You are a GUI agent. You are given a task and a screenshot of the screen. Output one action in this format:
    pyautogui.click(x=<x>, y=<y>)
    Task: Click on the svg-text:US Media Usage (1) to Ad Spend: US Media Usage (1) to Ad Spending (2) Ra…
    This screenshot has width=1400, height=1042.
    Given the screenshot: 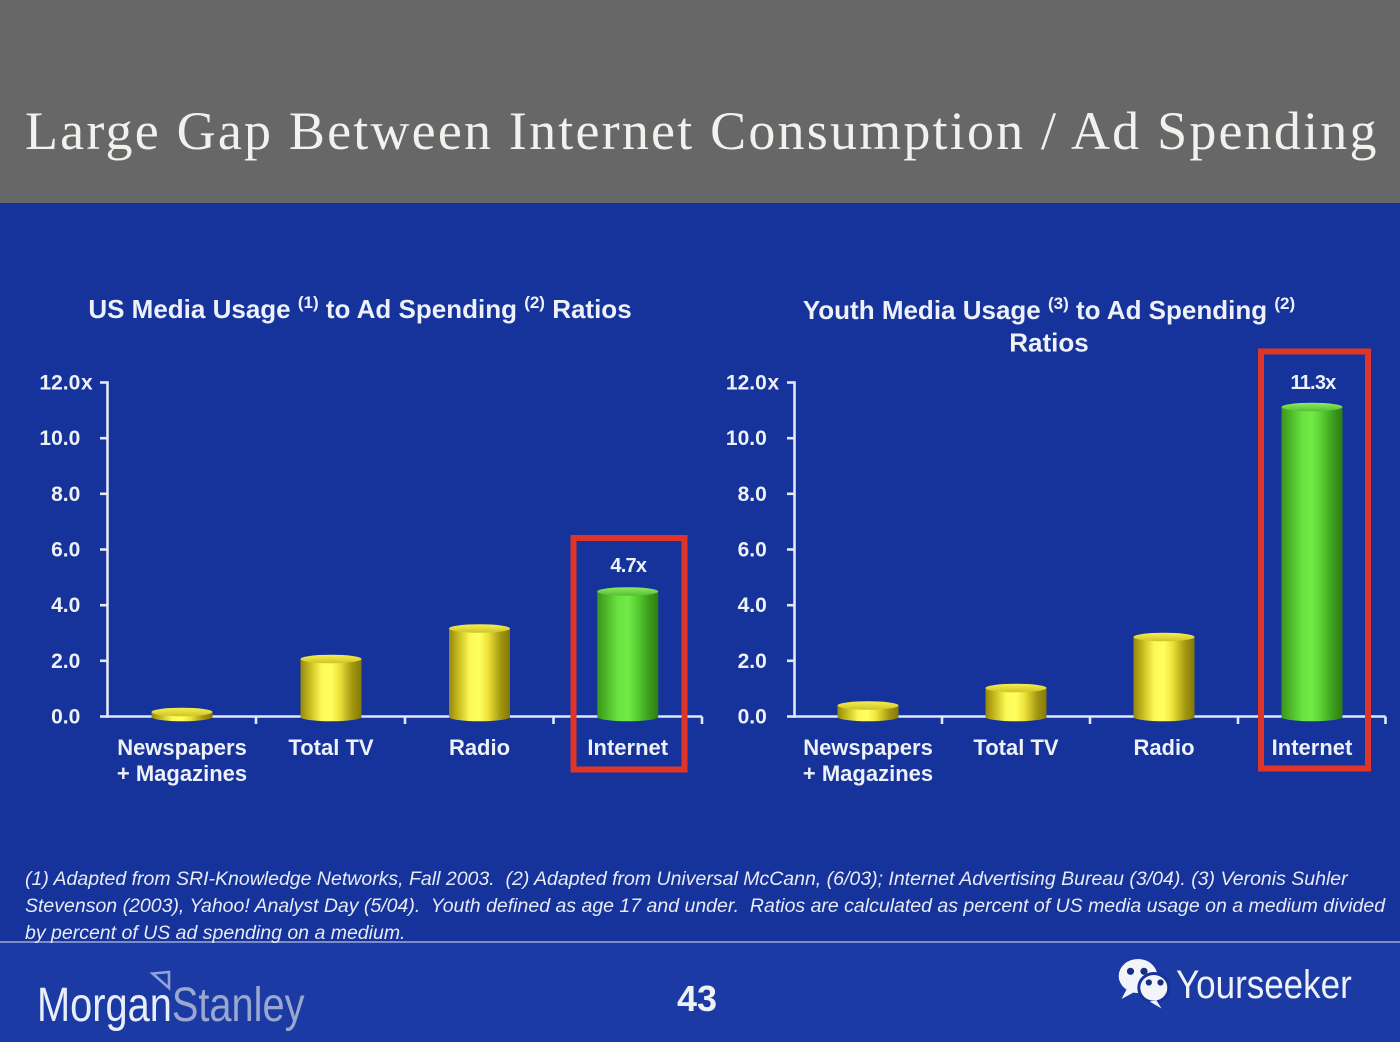 What is the action you would take?
    pyautogui.click(x=359, y=308)
    